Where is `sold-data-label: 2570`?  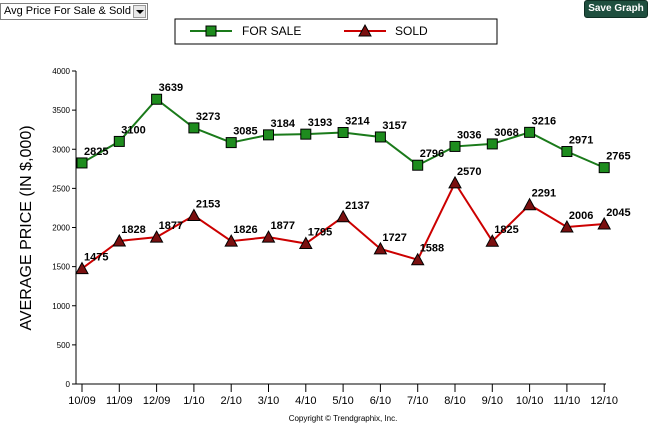
sold-data-label: 2570 is located at coordinates (469, 172).